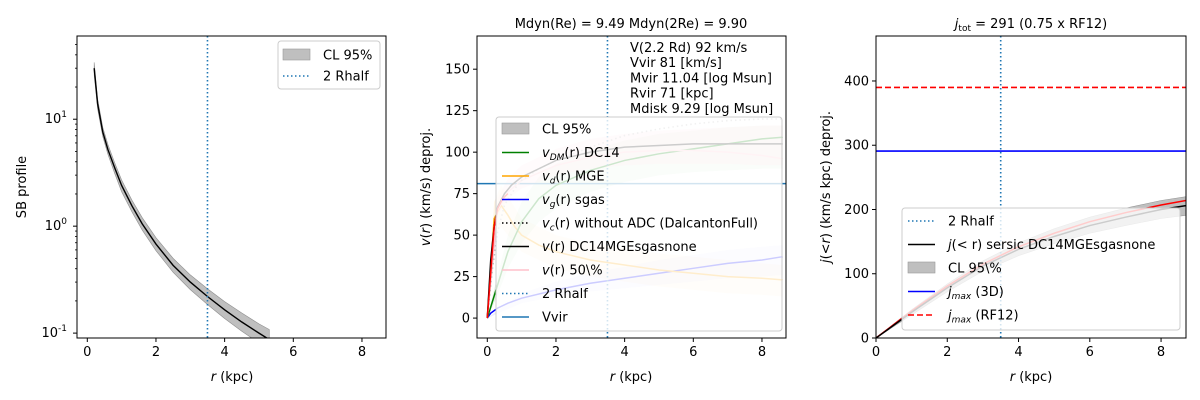 This screenshot has width=1200, height=400. What do you see at coordinates (181, 203) in the screenshot?
I see `sb-profile-line` at bounding box center [181, 203].